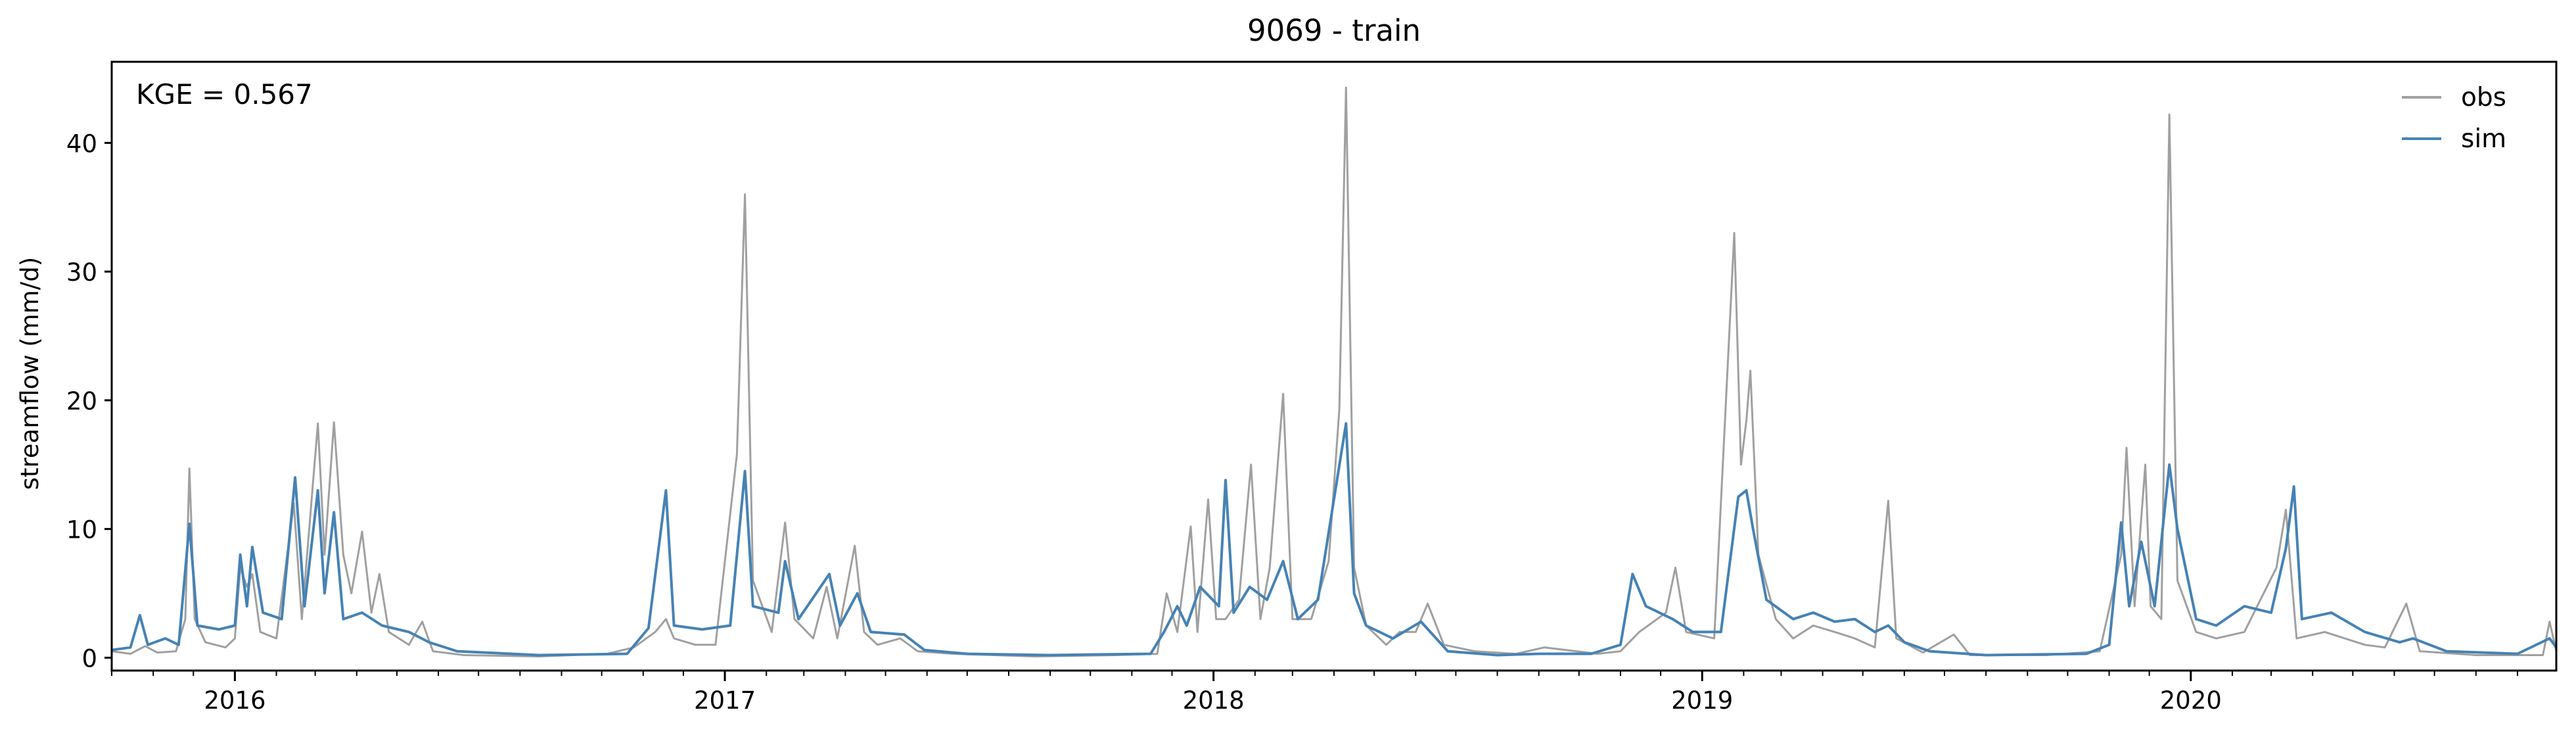 Image resolution: width=2576 pixels, height=735 pixels. I want to click on legend-item-obs: obs, so click(2454, 97).